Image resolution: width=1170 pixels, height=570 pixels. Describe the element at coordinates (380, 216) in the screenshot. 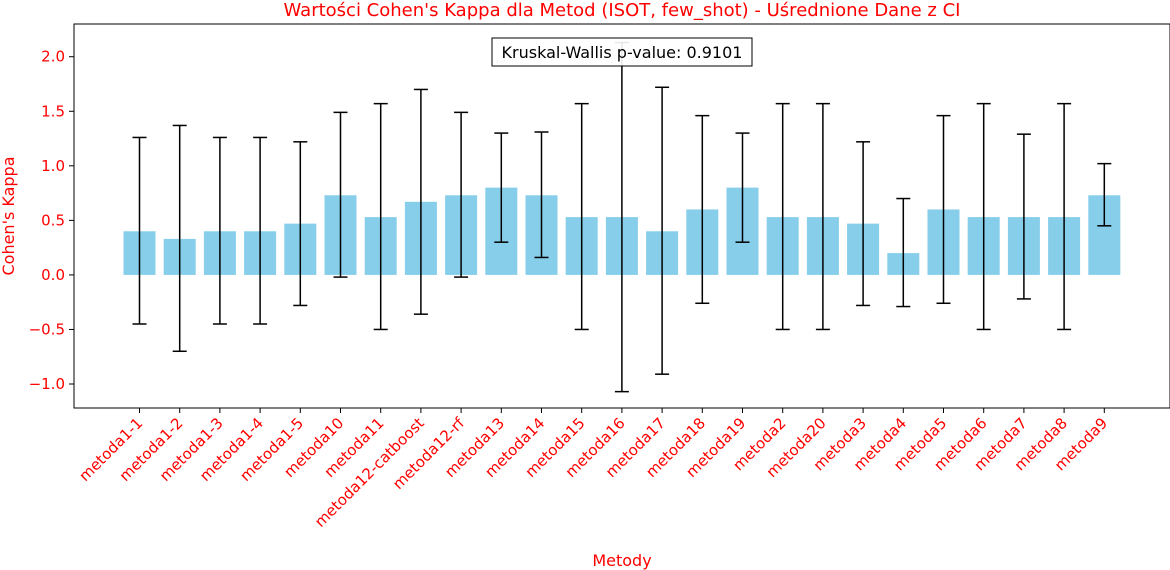

I see `error-bar-metoda11` at that location.